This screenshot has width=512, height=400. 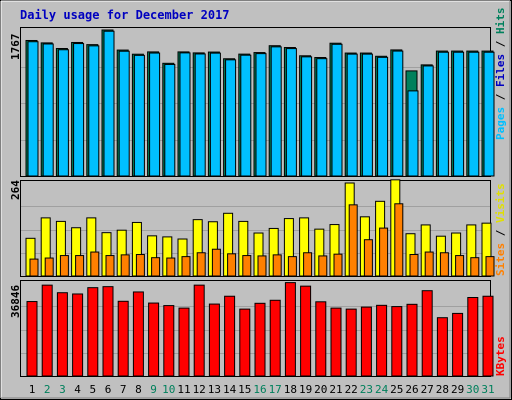 I want to click on day-label: 18, so click(x=290, y=389).